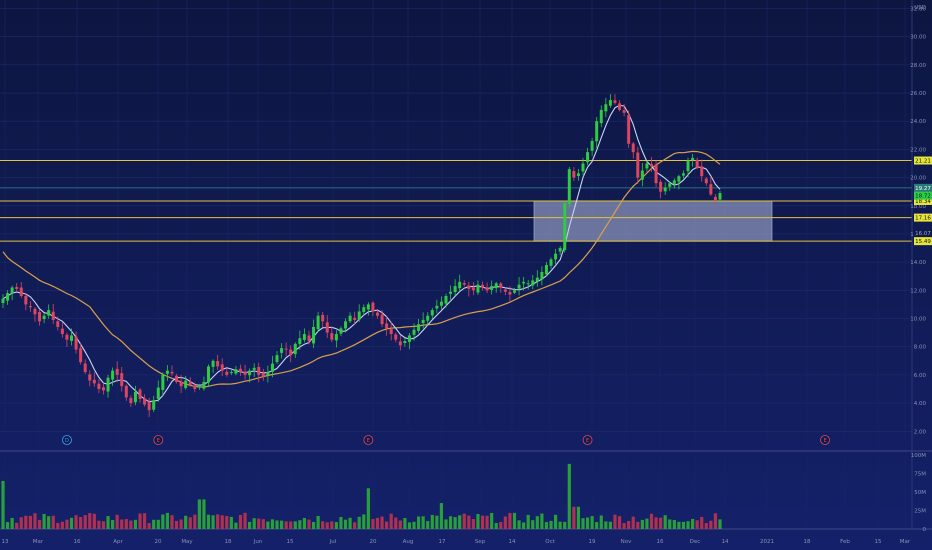  Describe the element at coordinates (67, 440) in the screenshot. I see `dividend-marker: D` at that location.